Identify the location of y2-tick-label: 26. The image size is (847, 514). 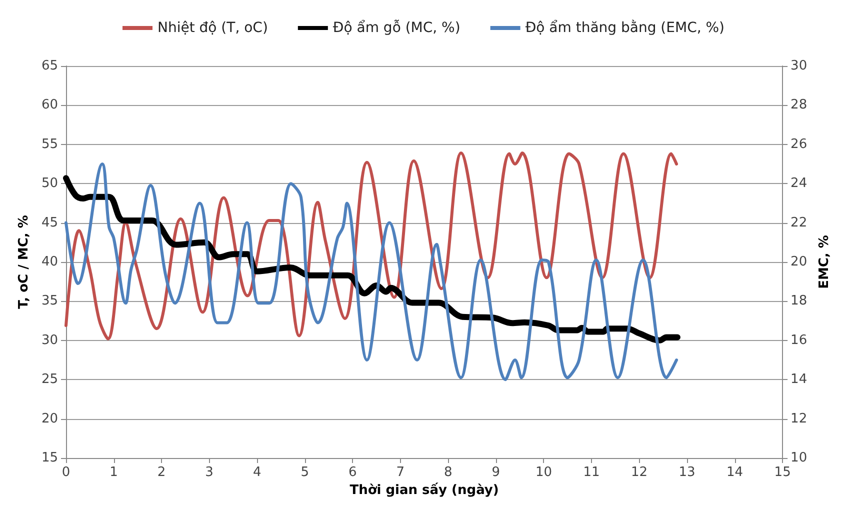
(799, 144).